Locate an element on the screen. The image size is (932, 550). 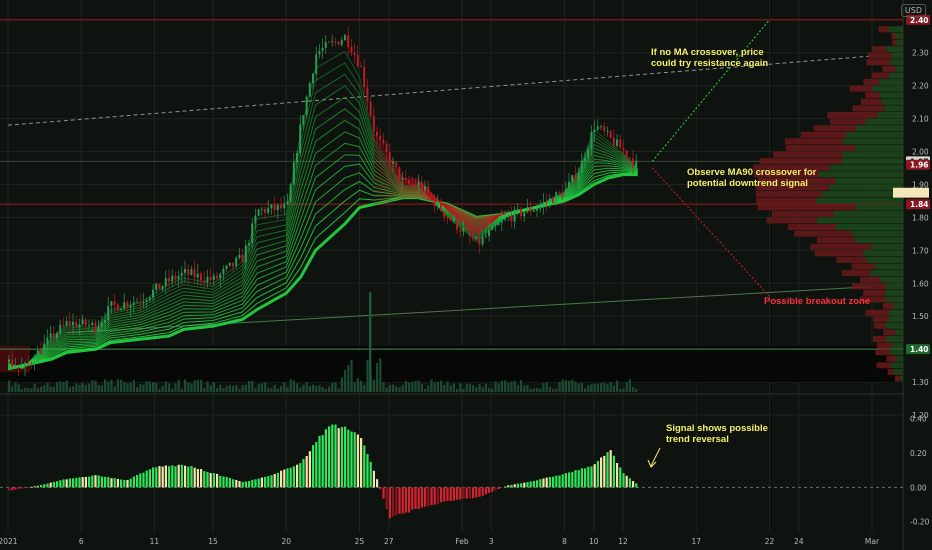
oscillator-tick-label: 0.20 is located at coordinates (918, 453).